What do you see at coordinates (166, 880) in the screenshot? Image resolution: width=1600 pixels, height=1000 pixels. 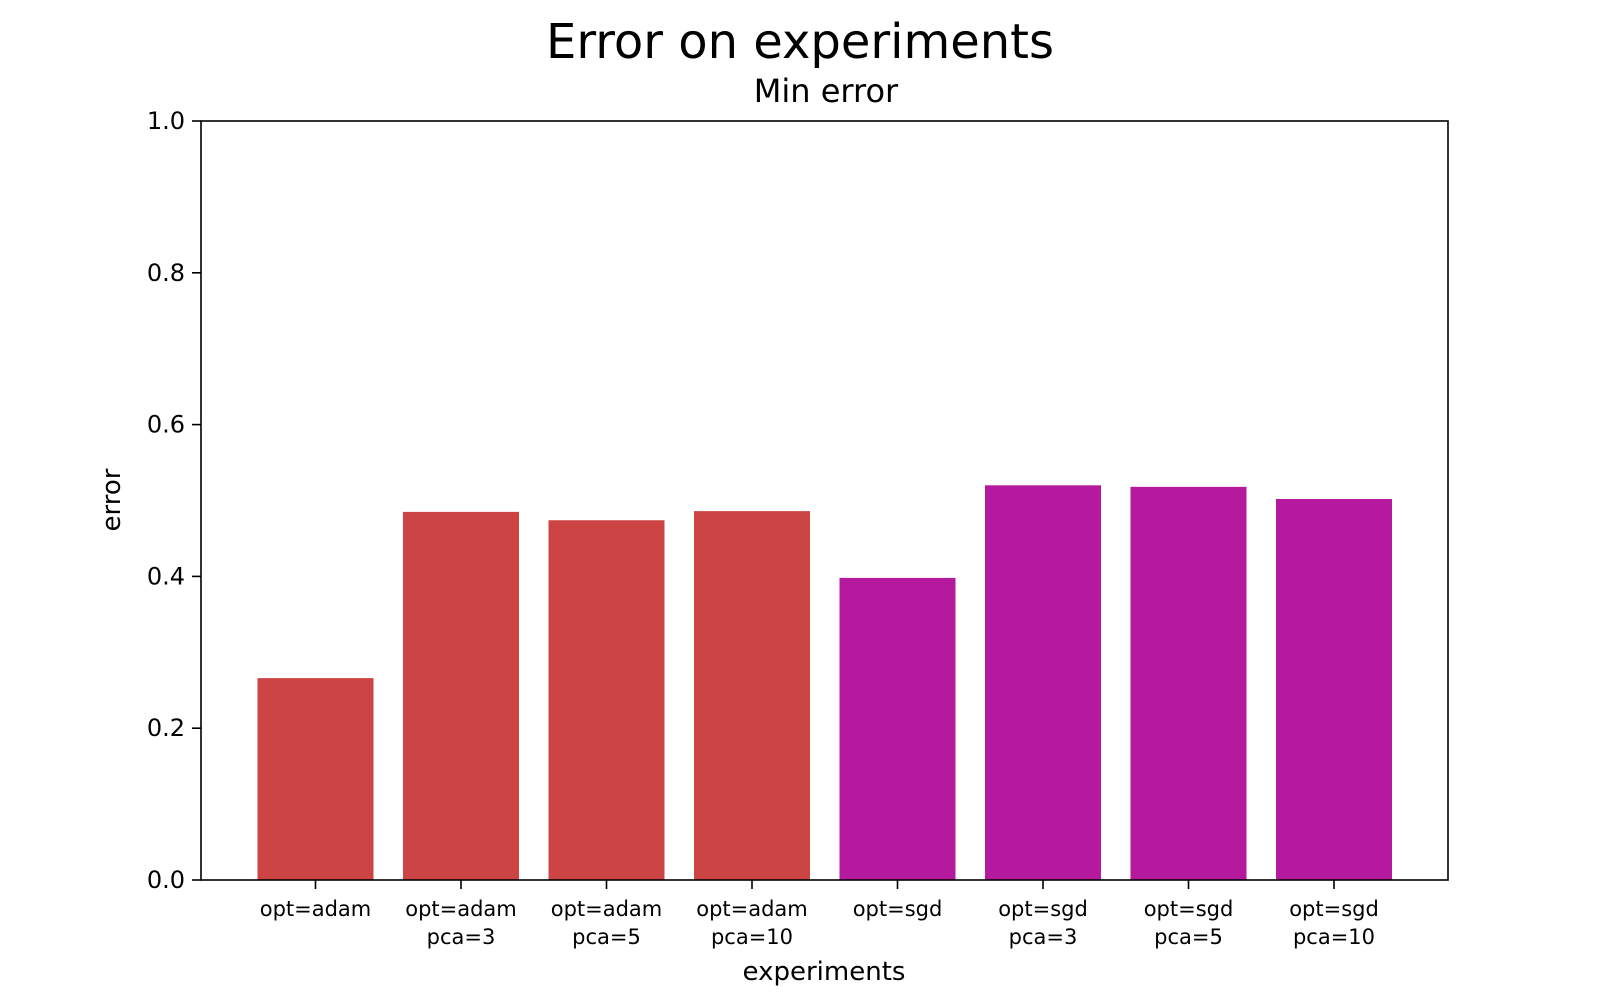 I see `y-tick-label: 0.0` at bounding box center [166, 880].